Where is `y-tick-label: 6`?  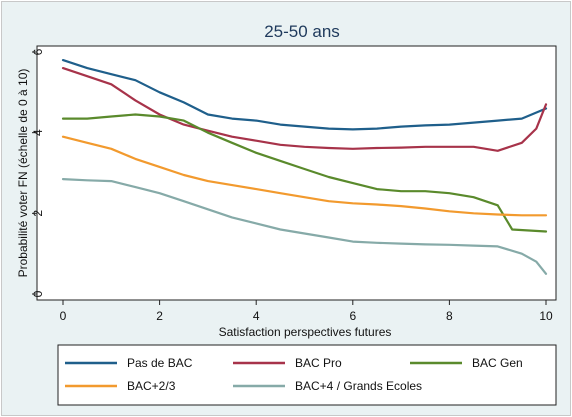
y-tick-label: 6 is located at coordinates (38, 51).